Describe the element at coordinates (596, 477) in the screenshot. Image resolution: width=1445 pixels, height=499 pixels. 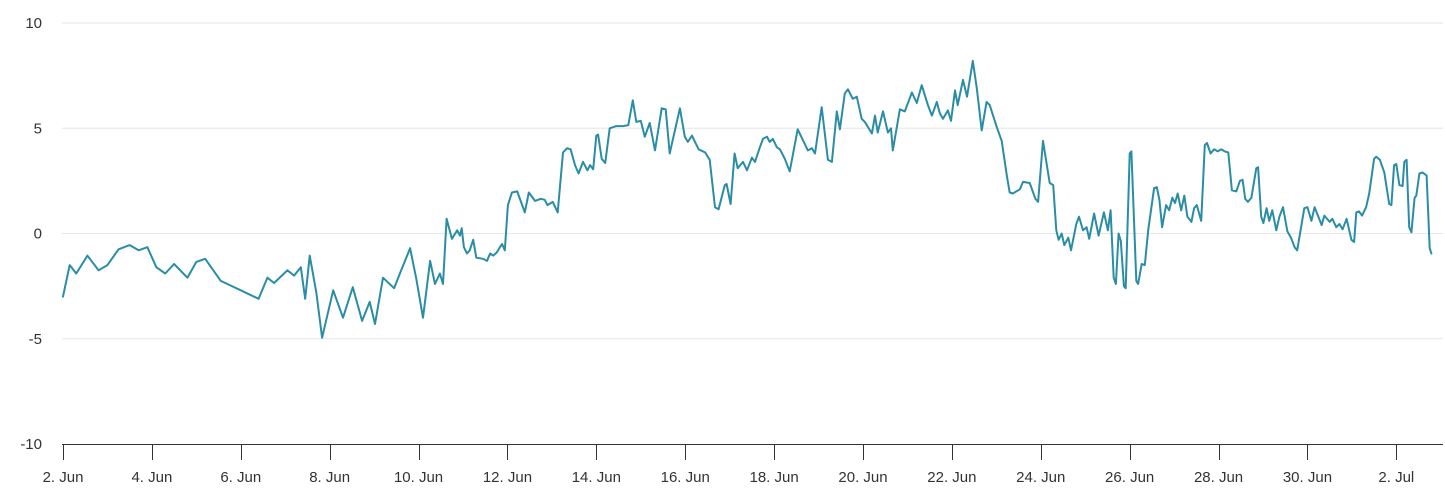
I see `x-axis-label: 14. Jun` at that location.